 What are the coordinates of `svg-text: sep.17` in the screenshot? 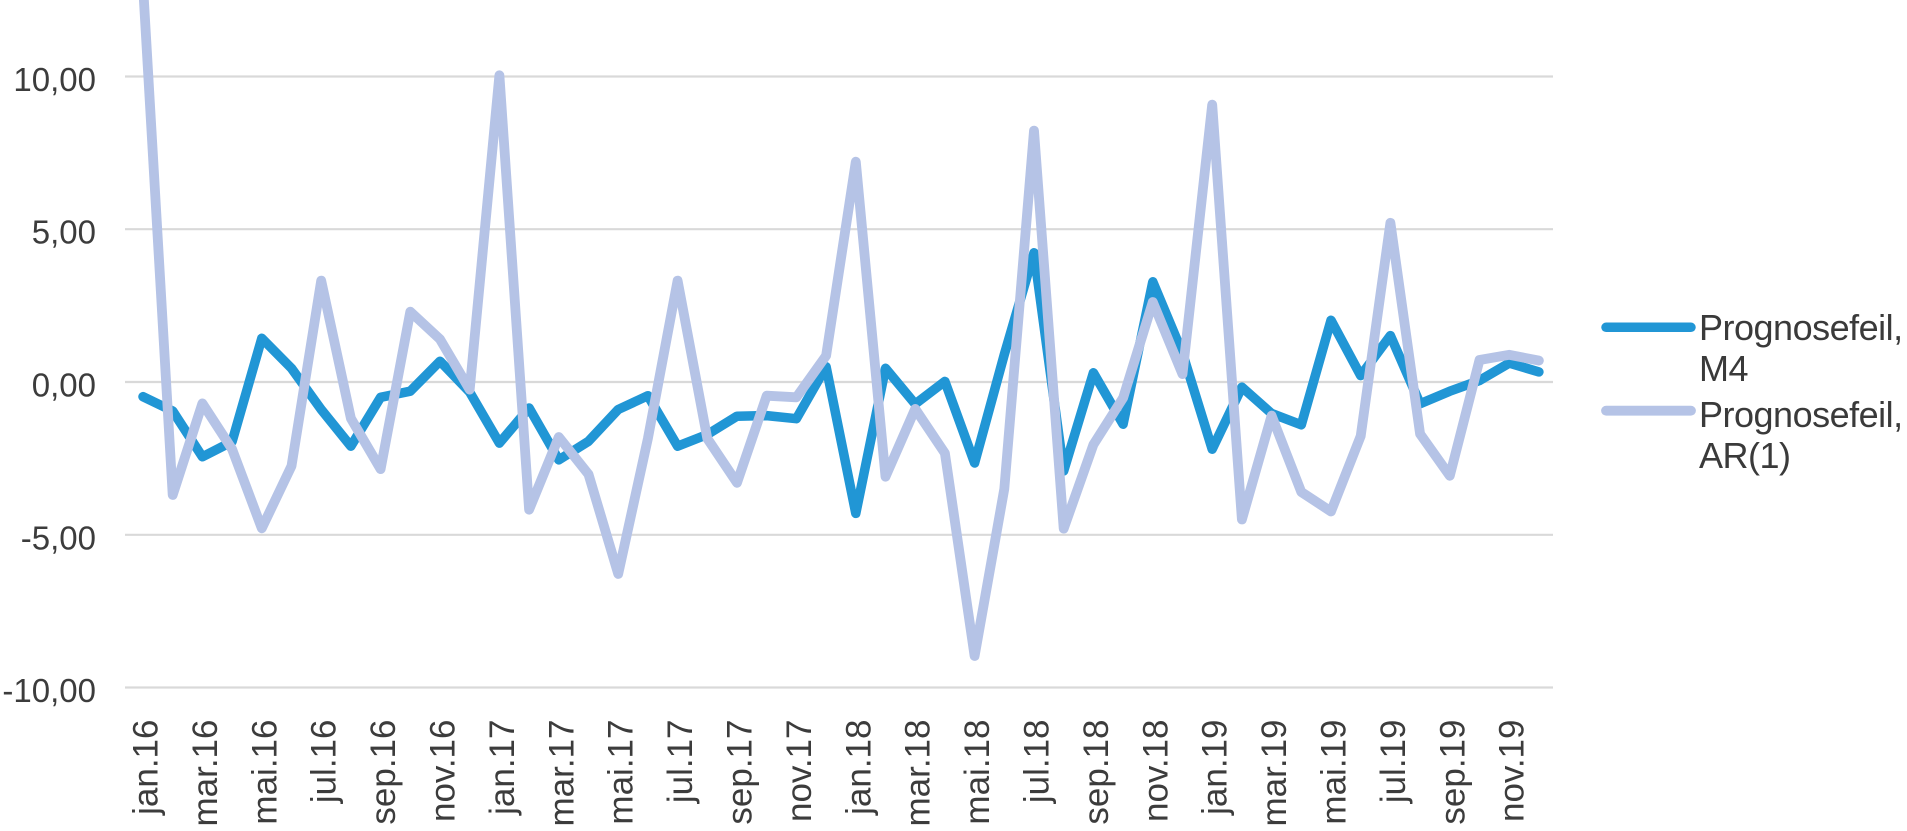 It's located at (740, 772).